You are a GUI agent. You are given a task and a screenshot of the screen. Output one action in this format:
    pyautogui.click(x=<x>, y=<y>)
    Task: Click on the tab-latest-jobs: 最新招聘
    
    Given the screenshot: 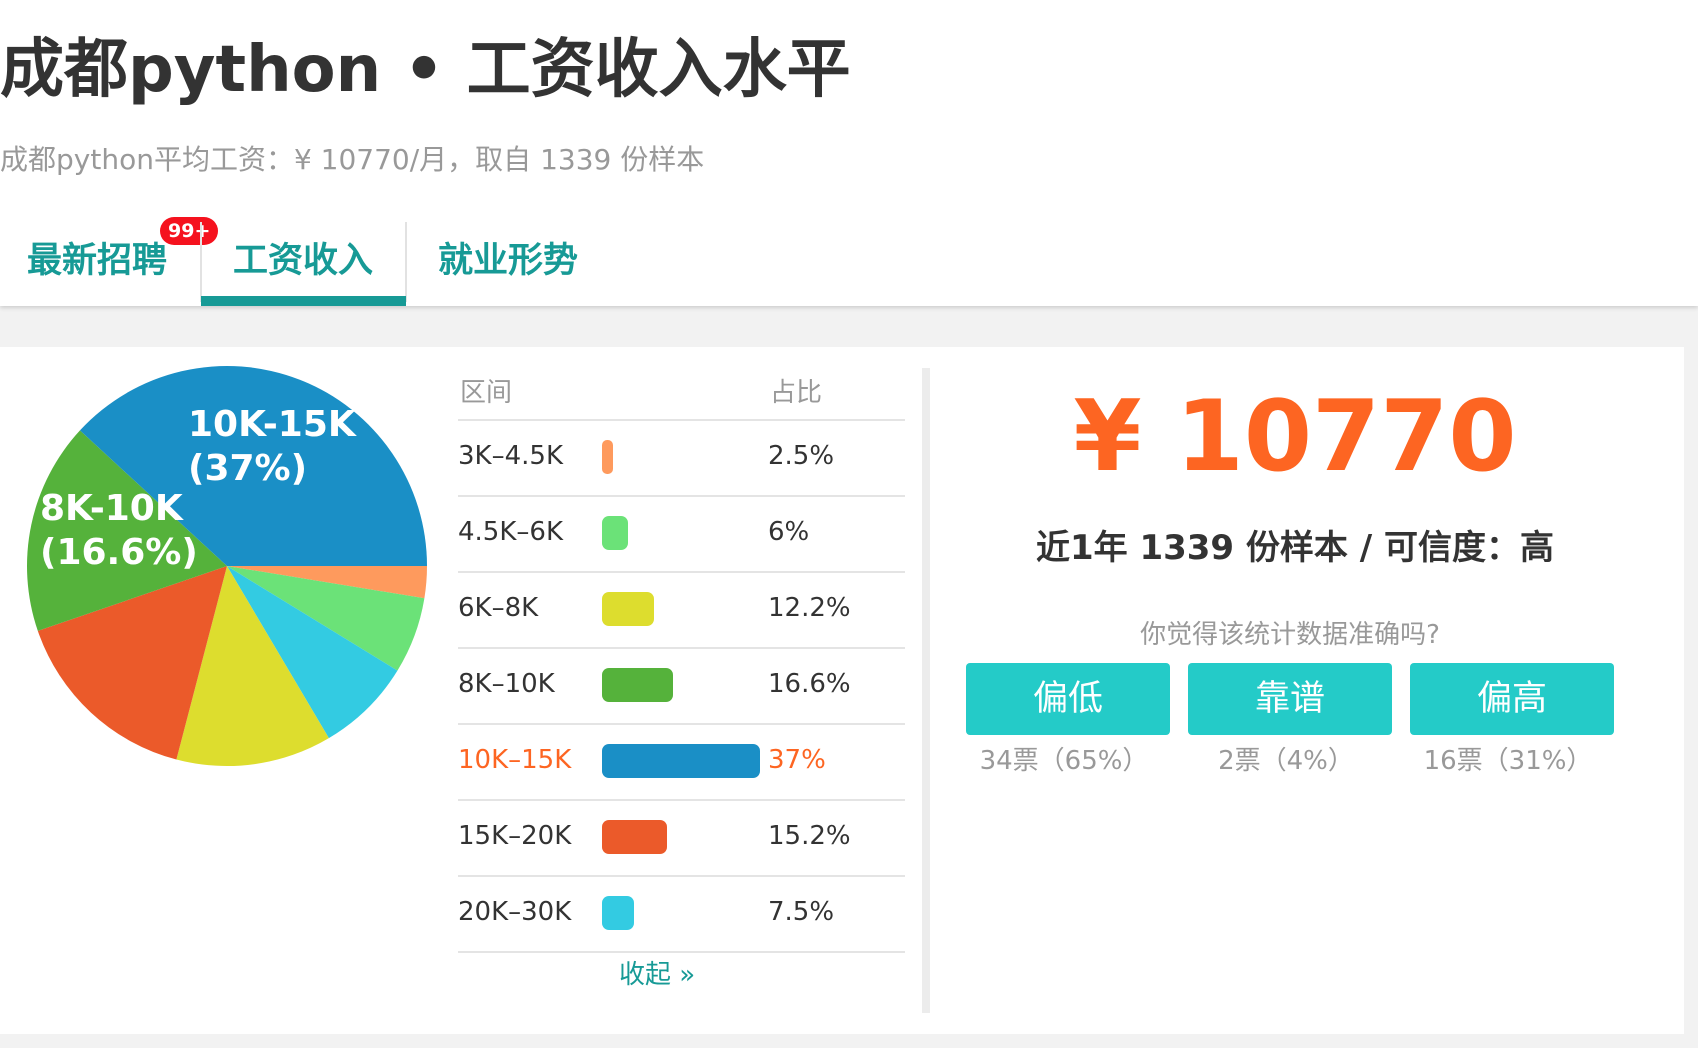 What is the action you would take?
    pyautogui.click(x=97, y=261)
    